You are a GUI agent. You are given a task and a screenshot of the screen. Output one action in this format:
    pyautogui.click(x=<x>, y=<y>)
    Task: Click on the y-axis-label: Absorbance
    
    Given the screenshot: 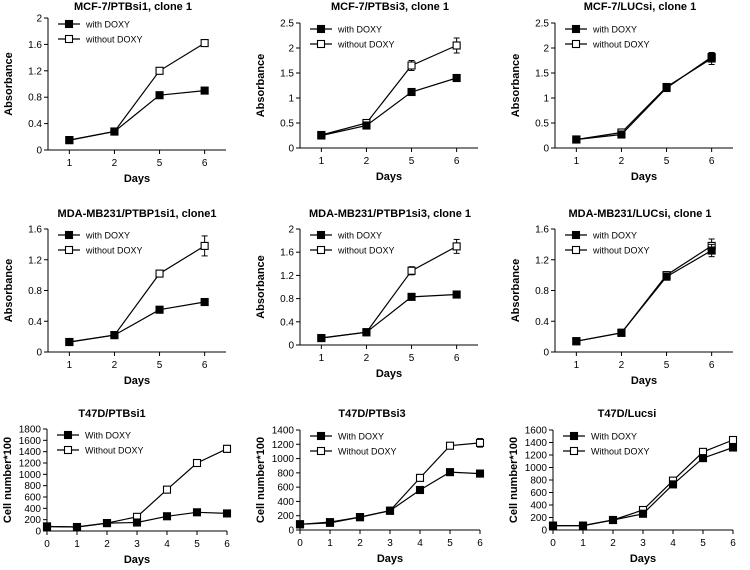 What is the action you would take?
    pyautogui.click(x=516, y=86)
    